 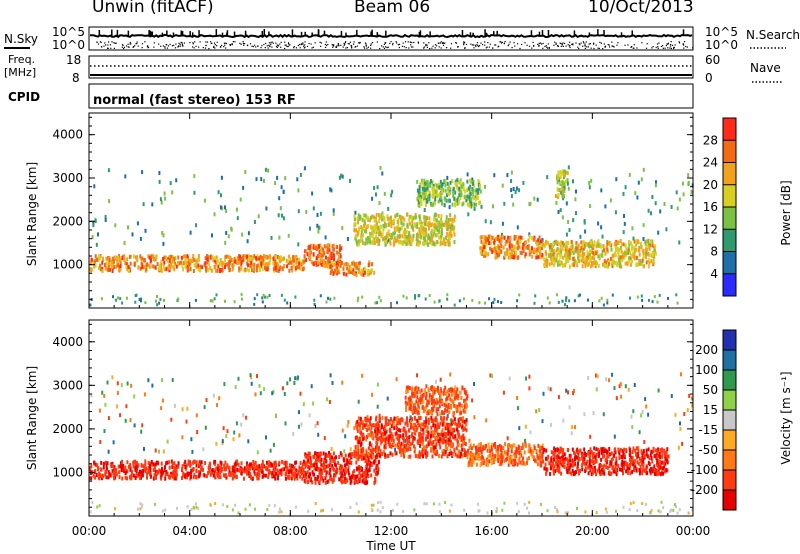 I want to click on freq-left-tick-top: 18, so click(x=73, y=60).